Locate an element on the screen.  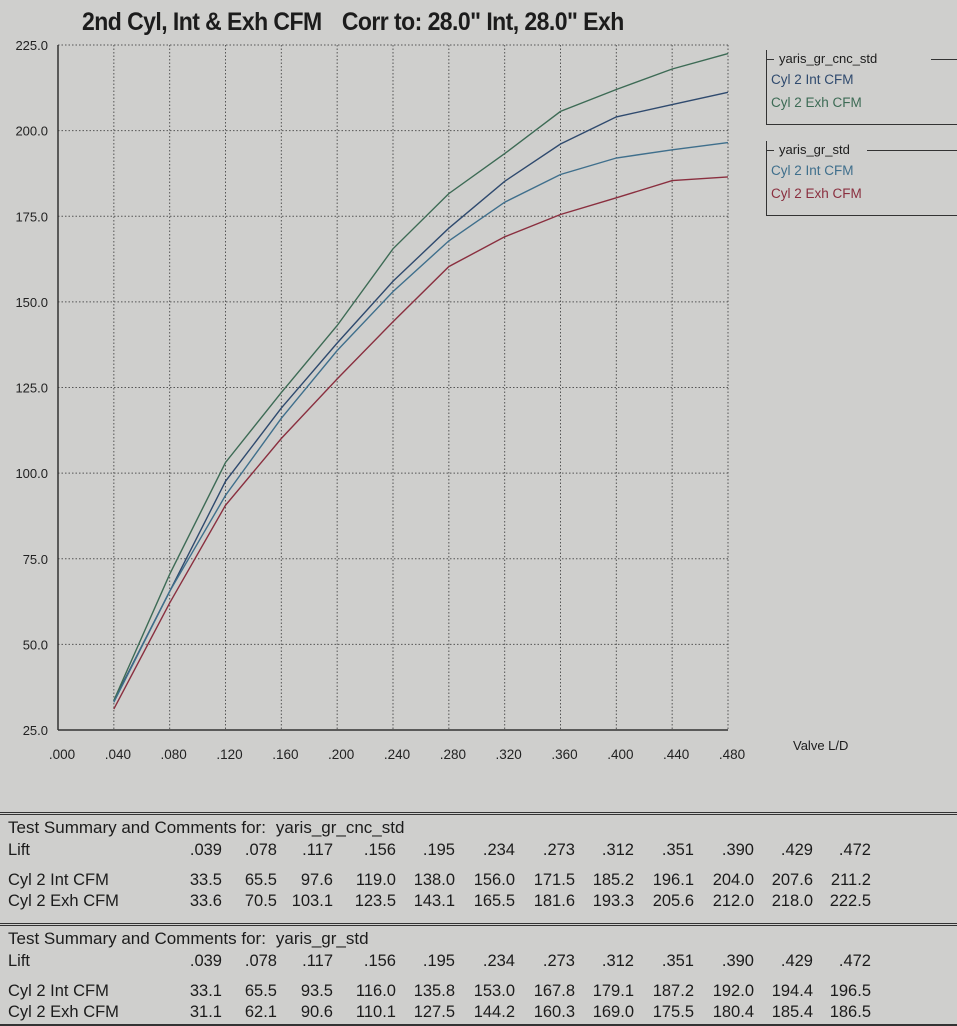
summary-cell: 119.0 is located at coordinates (375, 880).